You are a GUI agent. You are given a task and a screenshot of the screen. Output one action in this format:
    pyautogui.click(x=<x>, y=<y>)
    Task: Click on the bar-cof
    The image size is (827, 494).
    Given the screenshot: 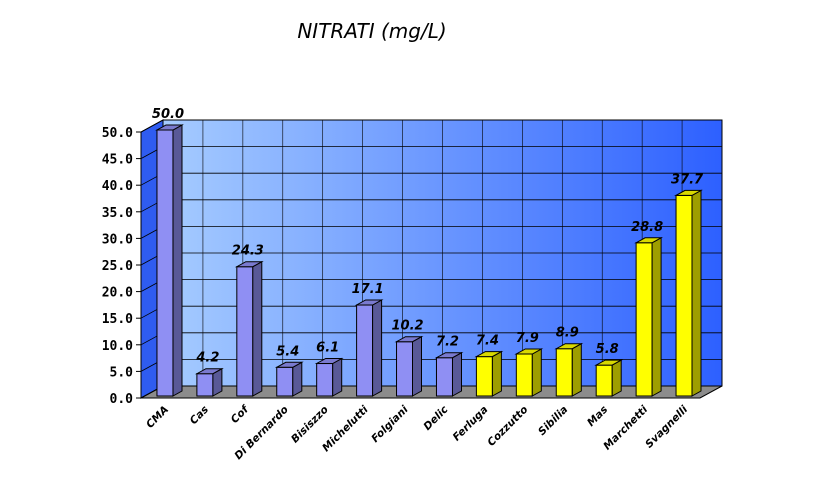 What is the action you would take?
    pyautogui.click(x=249, y=328)
    